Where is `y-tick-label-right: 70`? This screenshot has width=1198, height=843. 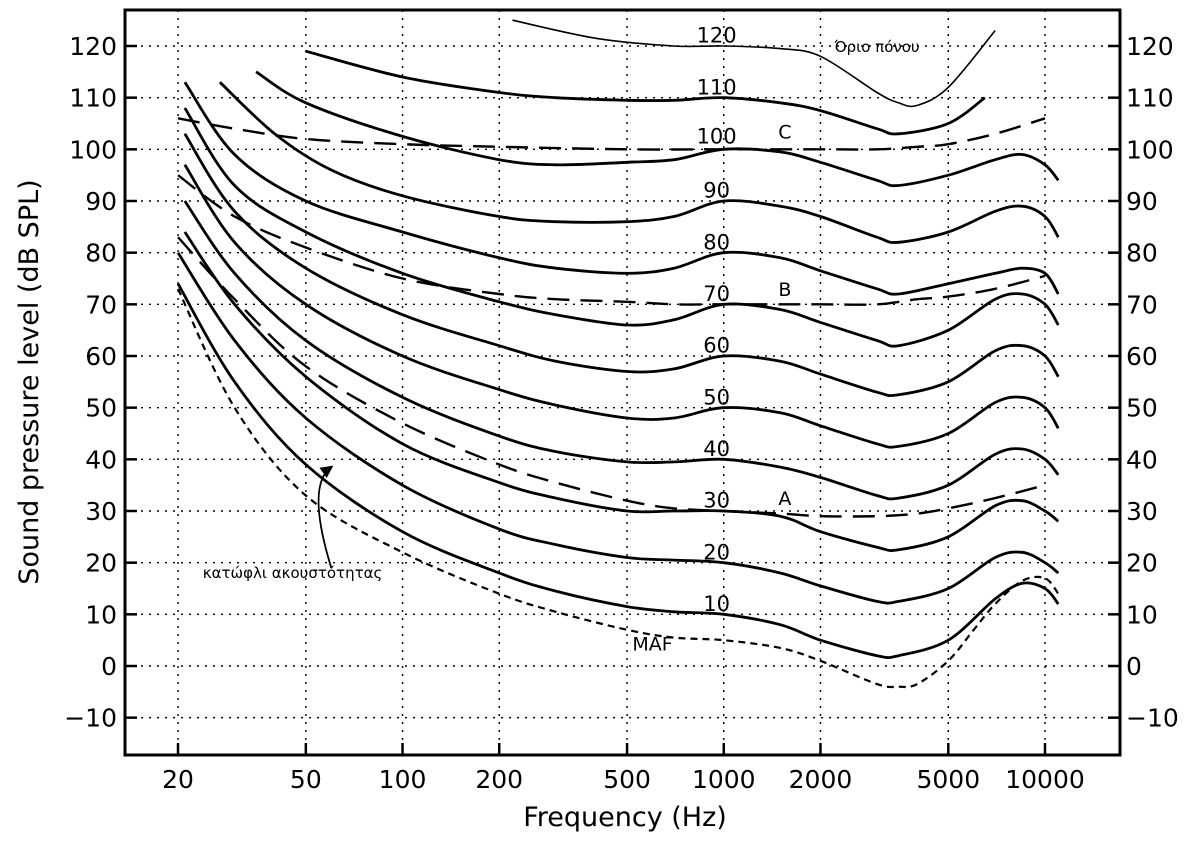
y-tick-label-right: 70 is located at coordinates (1142, 304).